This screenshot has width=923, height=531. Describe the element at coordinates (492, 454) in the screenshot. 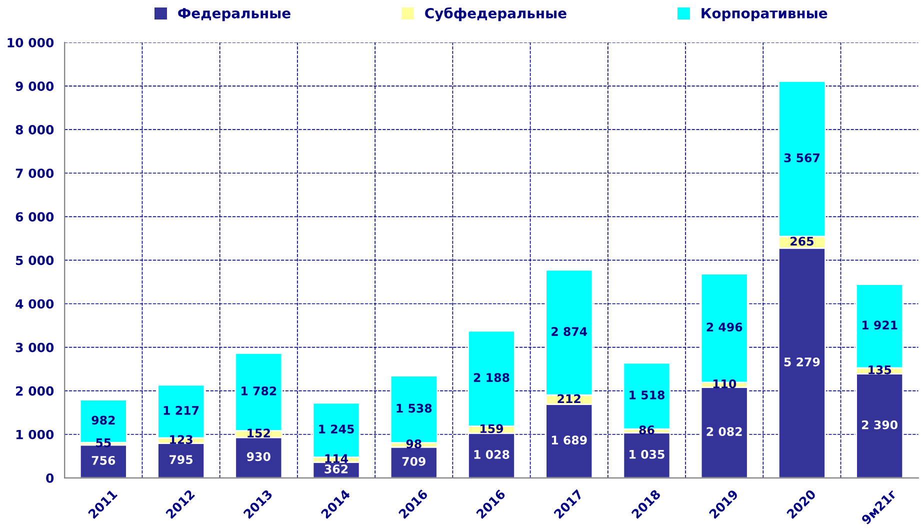

I see `data-label: 1 028` at that location.